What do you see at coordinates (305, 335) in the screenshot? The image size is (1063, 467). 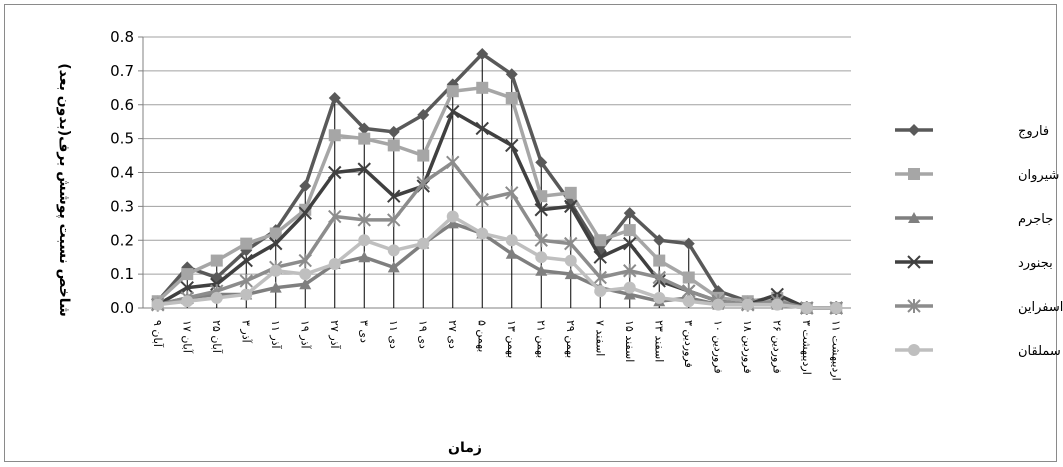 I see `x-tick-label: آذر ۱۹` at bounding box center [305, 335].